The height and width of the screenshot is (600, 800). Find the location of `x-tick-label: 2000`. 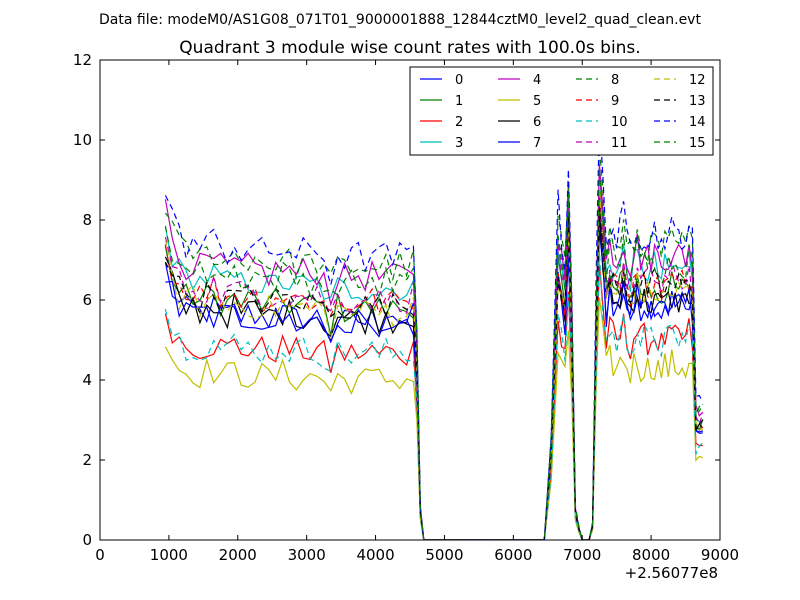

x-tick-label: 2000 is located at coordinates (238, 555).